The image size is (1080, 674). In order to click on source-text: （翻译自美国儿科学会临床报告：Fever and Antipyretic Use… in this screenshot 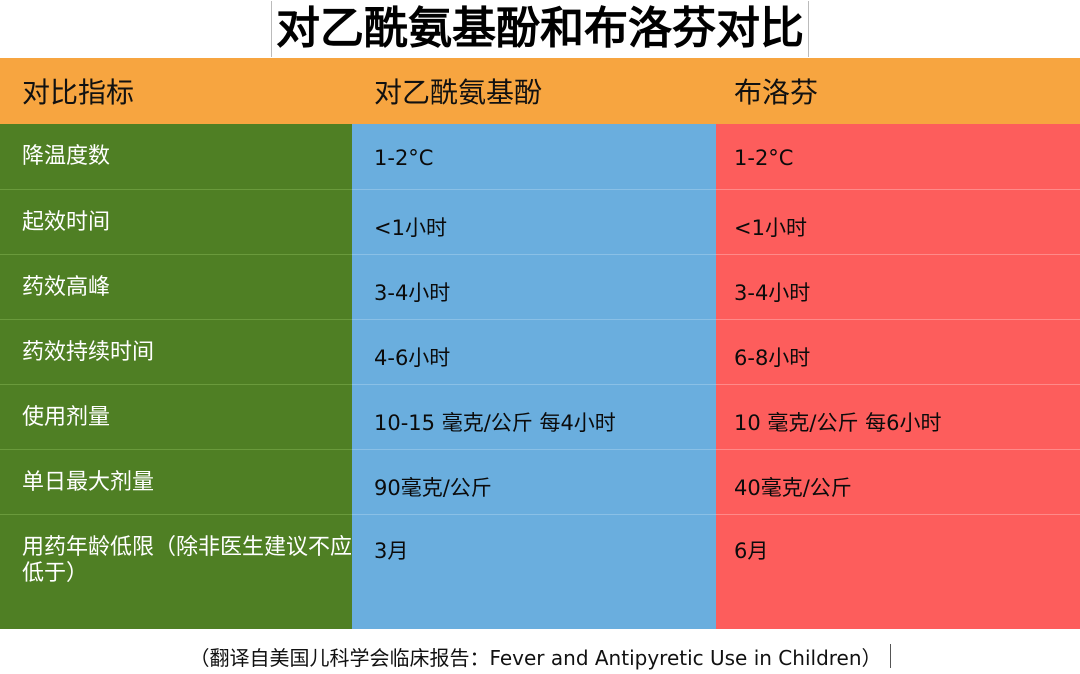, I will do `click(535, 657)`.